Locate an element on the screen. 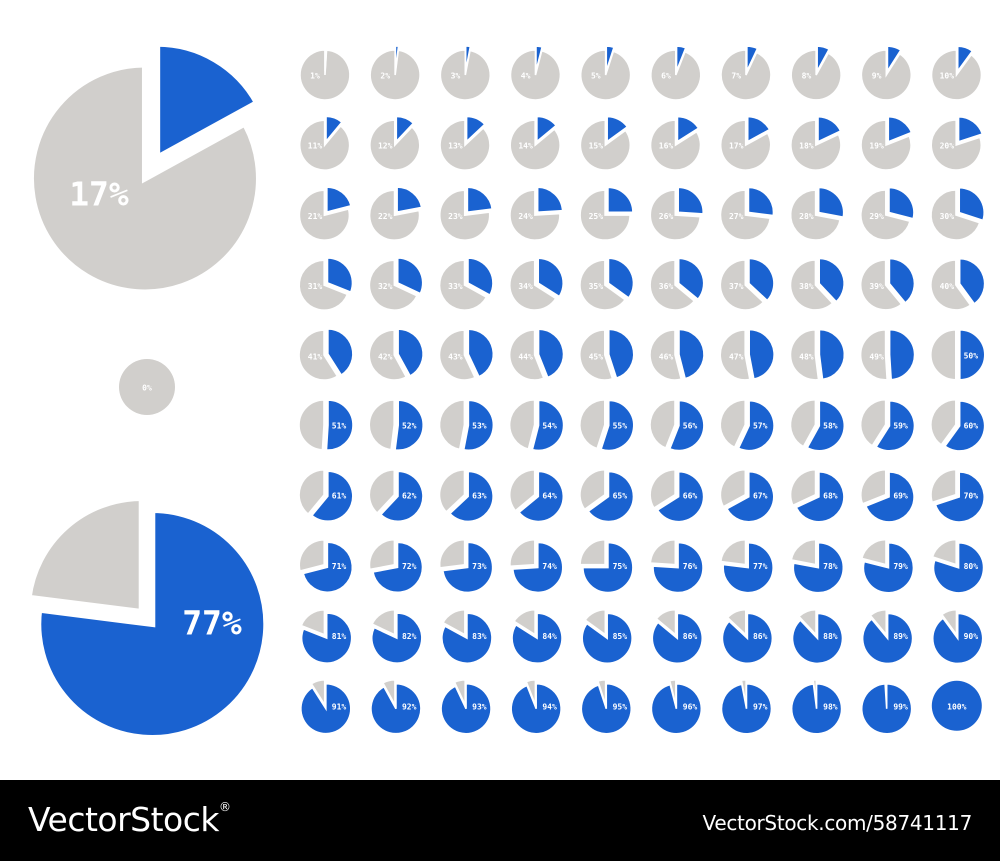 This screenshot has width=1000, height=861. pie-31-label: 31% is located at coordinates (315, 286).